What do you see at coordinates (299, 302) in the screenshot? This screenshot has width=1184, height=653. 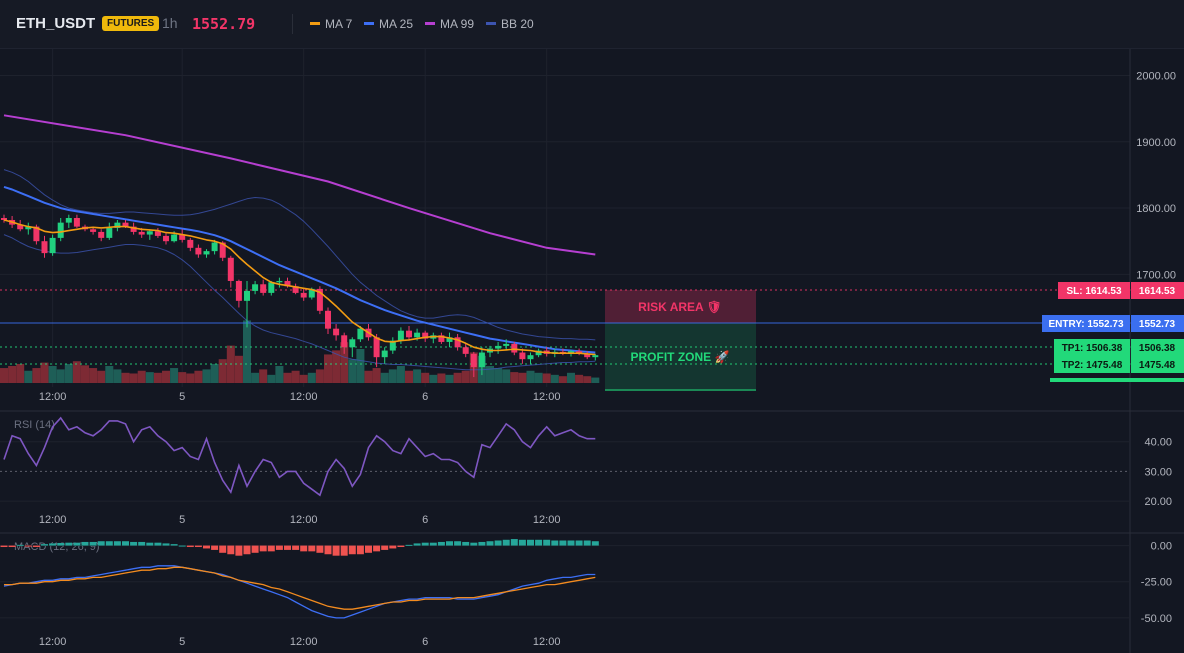 I see `bb-lower-line` at bounding box center [299, 302].